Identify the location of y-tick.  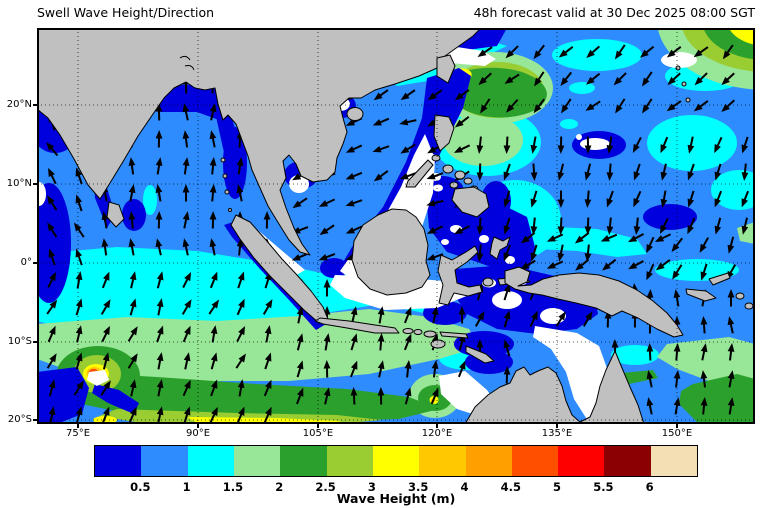
(35, 342).